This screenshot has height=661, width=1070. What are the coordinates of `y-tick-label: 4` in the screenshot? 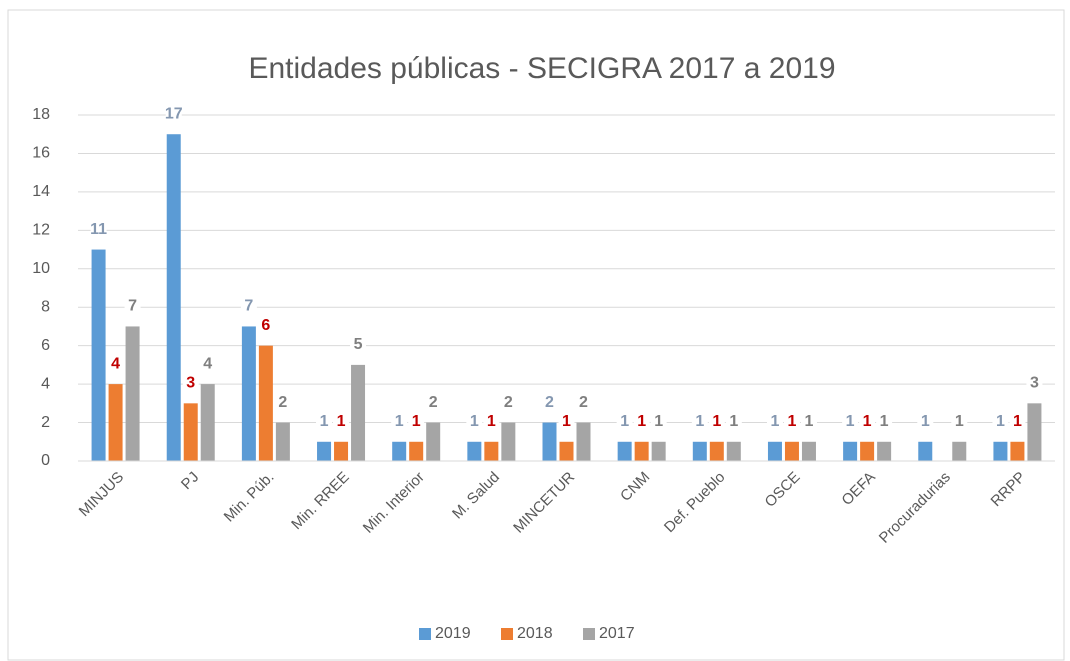 It's located at (45, 383).